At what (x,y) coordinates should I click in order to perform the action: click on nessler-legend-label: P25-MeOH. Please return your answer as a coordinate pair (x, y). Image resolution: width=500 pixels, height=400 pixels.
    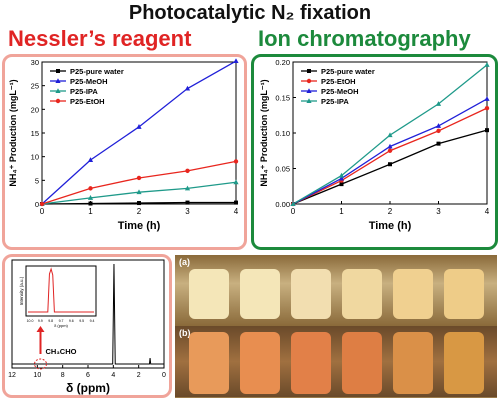
    Looking at the image, I should click on (89, 81).